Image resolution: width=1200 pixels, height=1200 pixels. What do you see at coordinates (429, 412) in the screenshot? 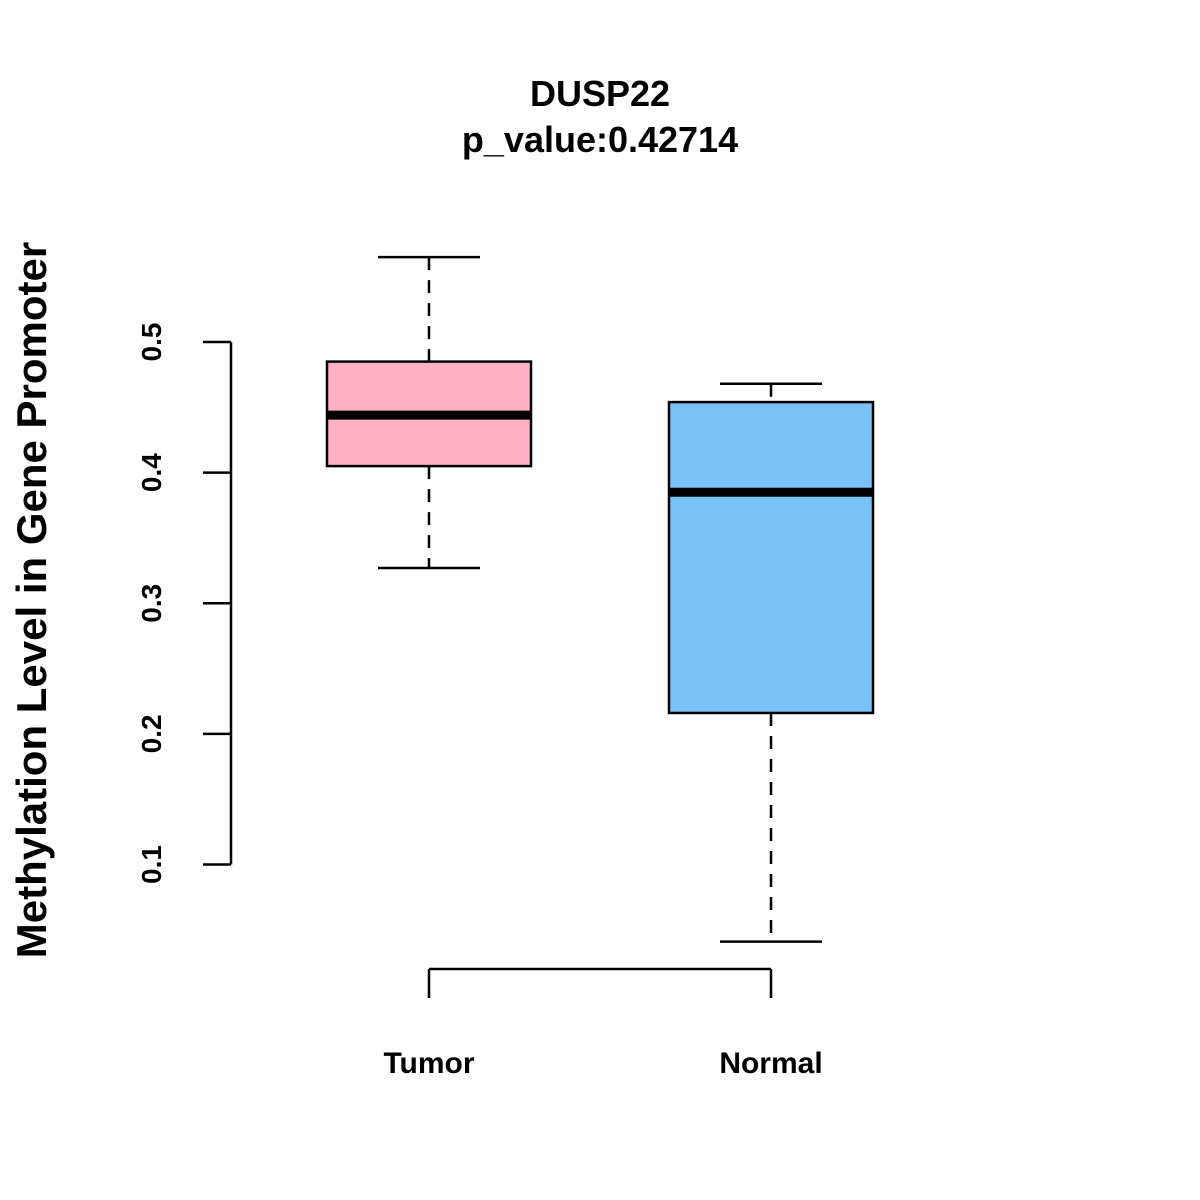
I see `box-tumor` at bounding box center [429, 412].